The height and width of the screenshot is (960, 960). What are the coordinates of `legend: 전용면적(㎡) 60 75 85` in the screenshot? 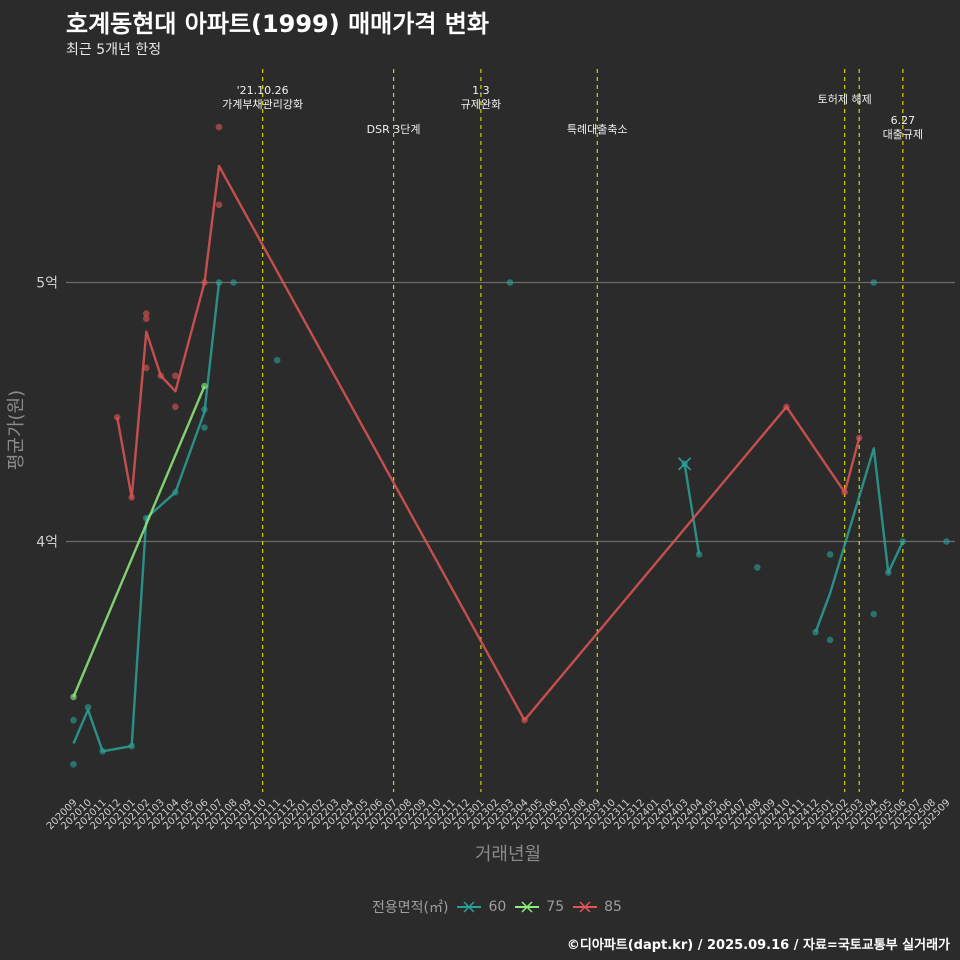 It's located at (497, 907).